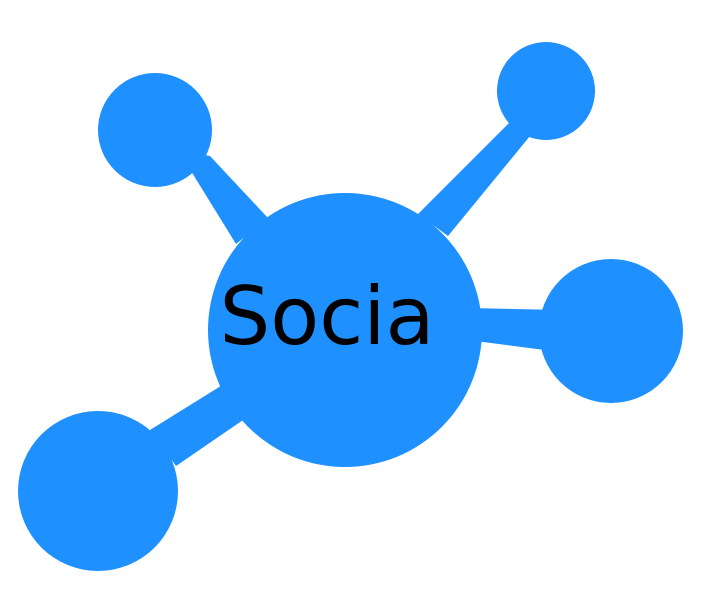 The height and width of the screenshot is (609, 710). I want to click on node-bottom-left, so click(98, 491).